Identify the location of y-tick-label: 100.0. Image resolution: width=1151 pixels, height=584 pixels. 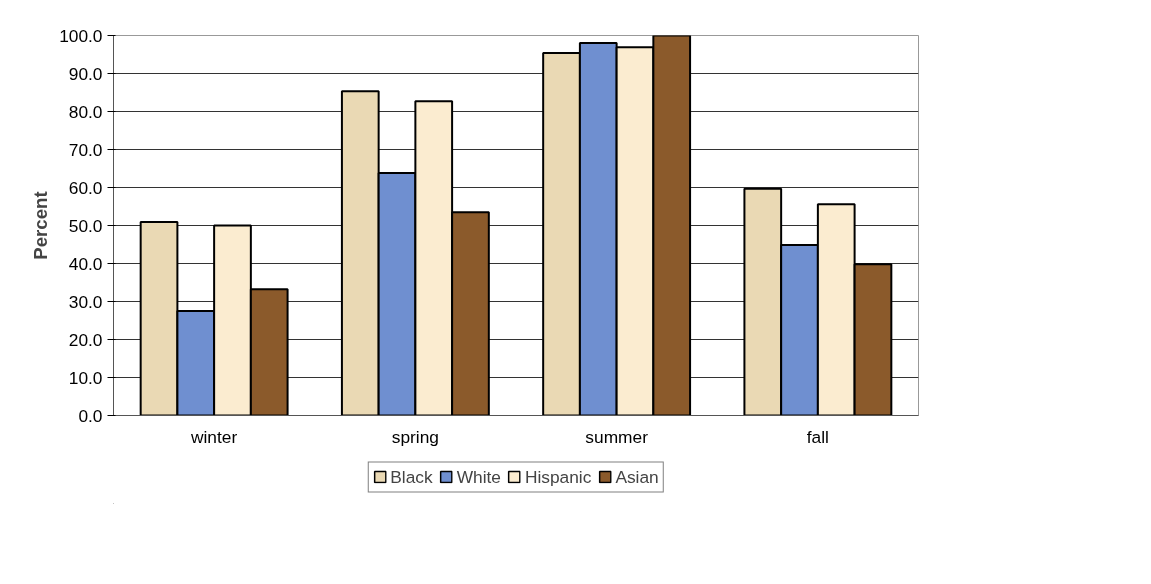
(81, 35).